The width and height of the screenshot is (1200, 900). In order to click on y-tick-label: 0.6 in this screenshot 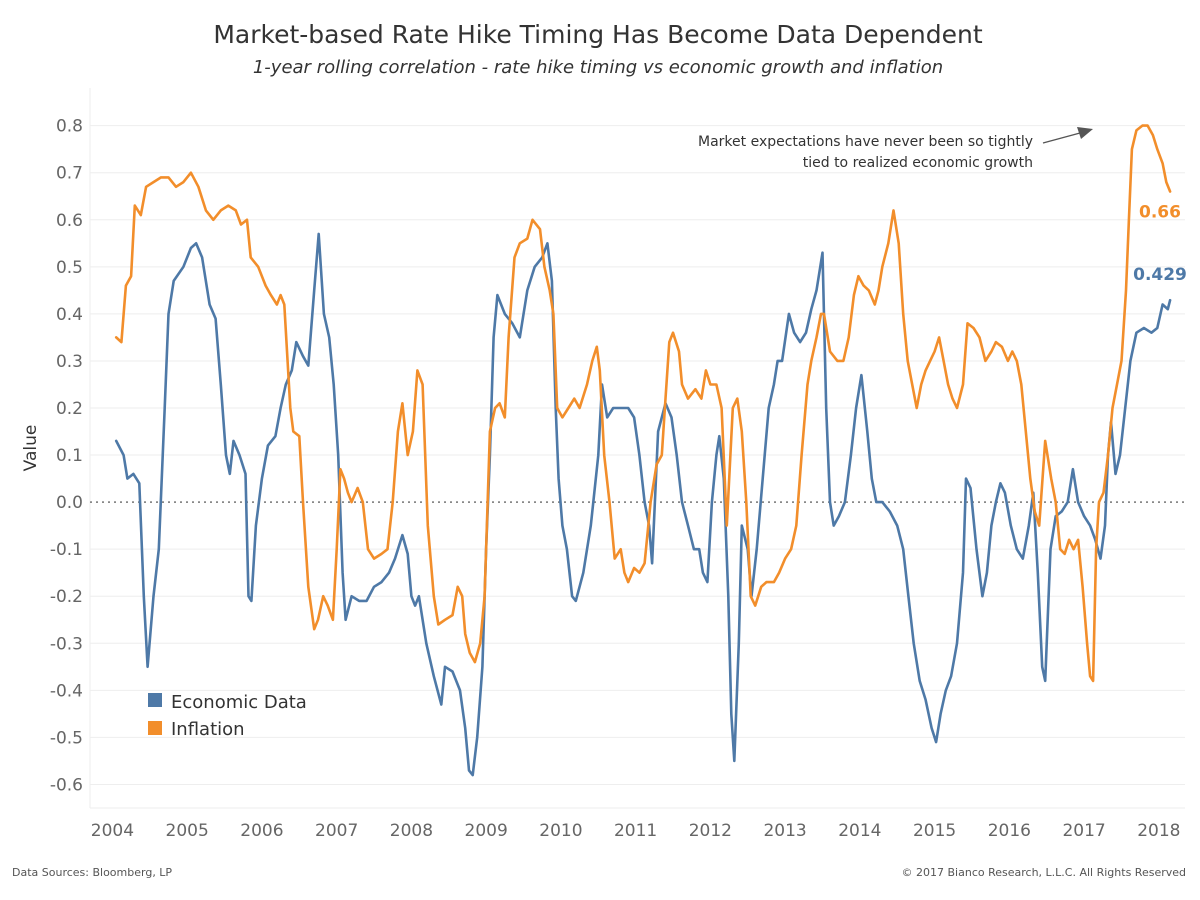, I will do `click(69, 221)`.